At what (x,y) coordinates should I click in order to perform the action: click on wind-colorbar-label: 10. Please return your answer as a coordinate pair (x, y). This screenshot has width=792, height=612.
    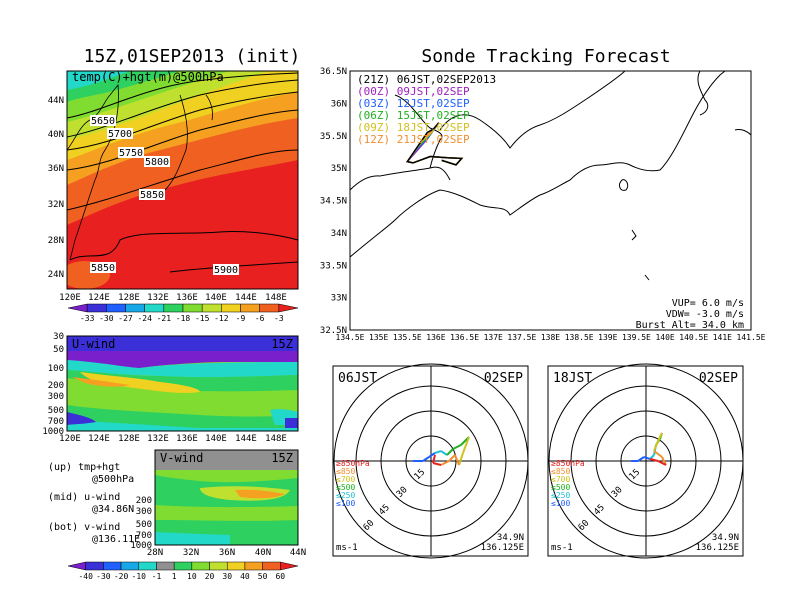
    Looking at the image, I should click on (192, 576).